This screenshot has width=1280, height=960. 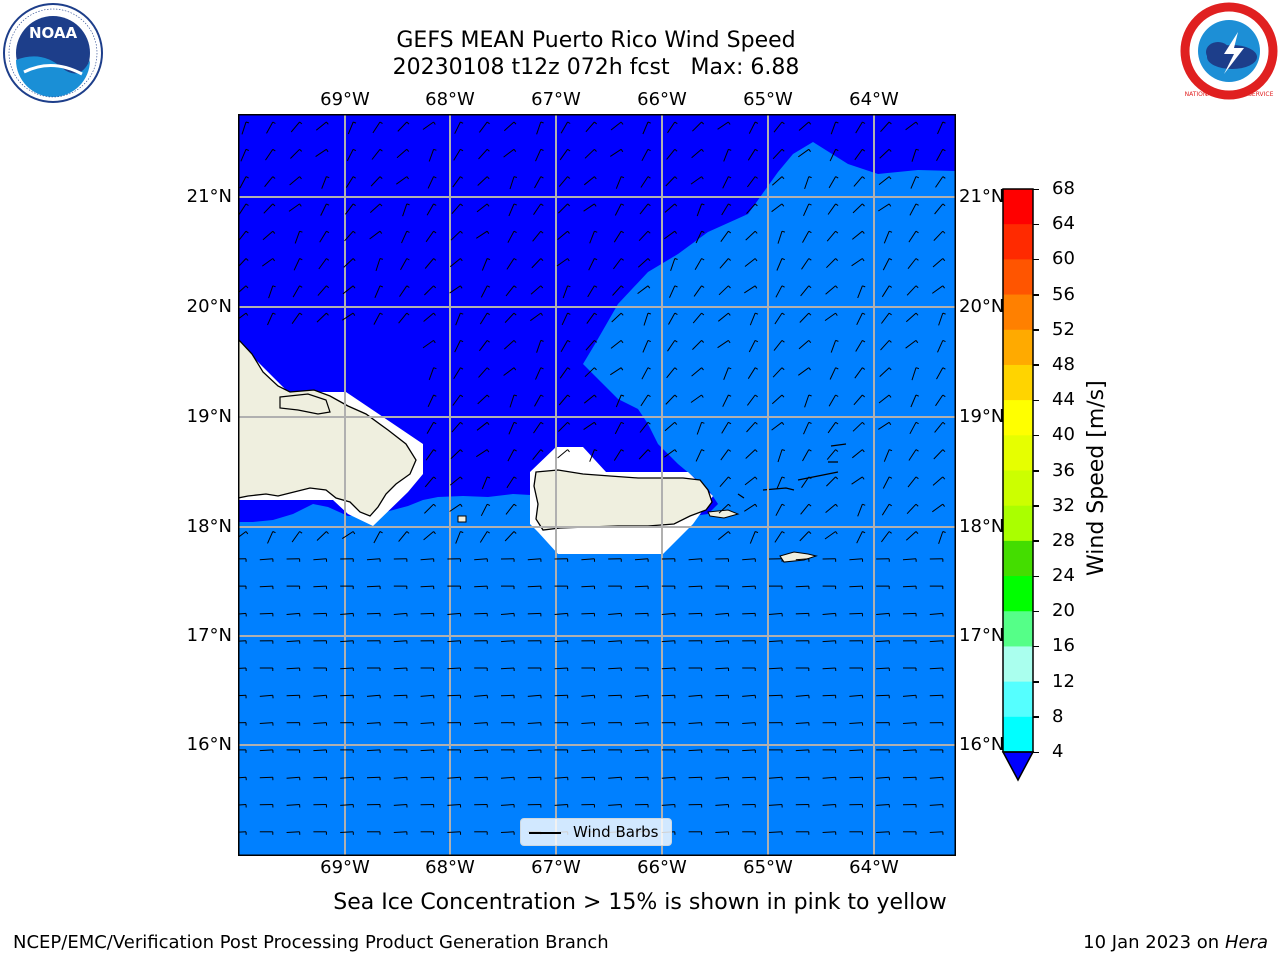 What do you see at coordinates (1063, 364) in the screenshot?
I see `colorbar-tick-label: 48` at bounding box center [1063, 364].